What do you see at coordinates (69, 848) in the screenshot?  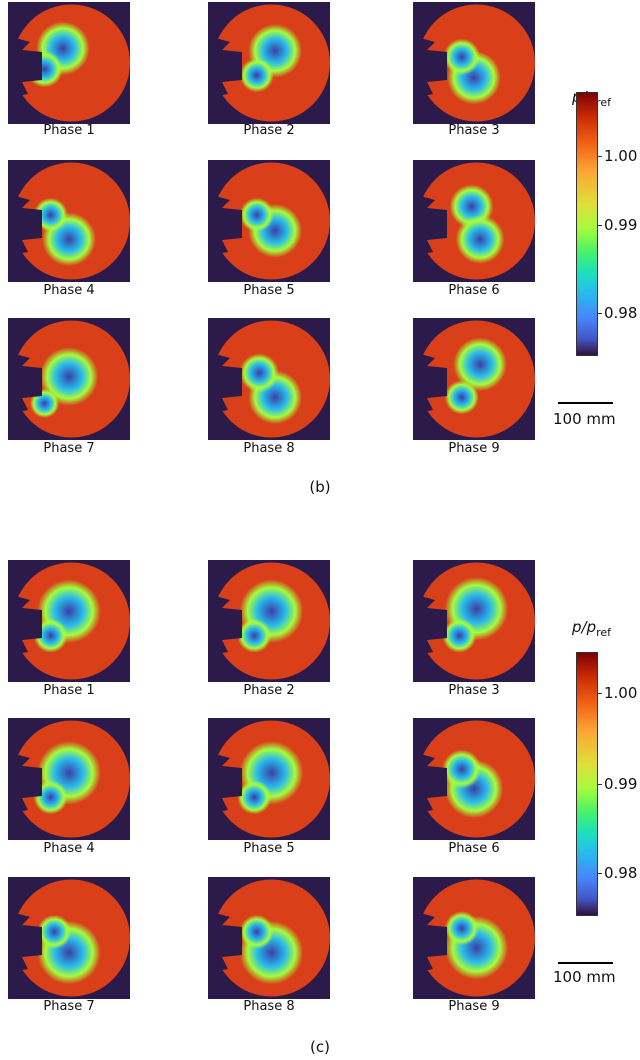 I see `phase-label: Phase 4` at bounding box center [69, 848].